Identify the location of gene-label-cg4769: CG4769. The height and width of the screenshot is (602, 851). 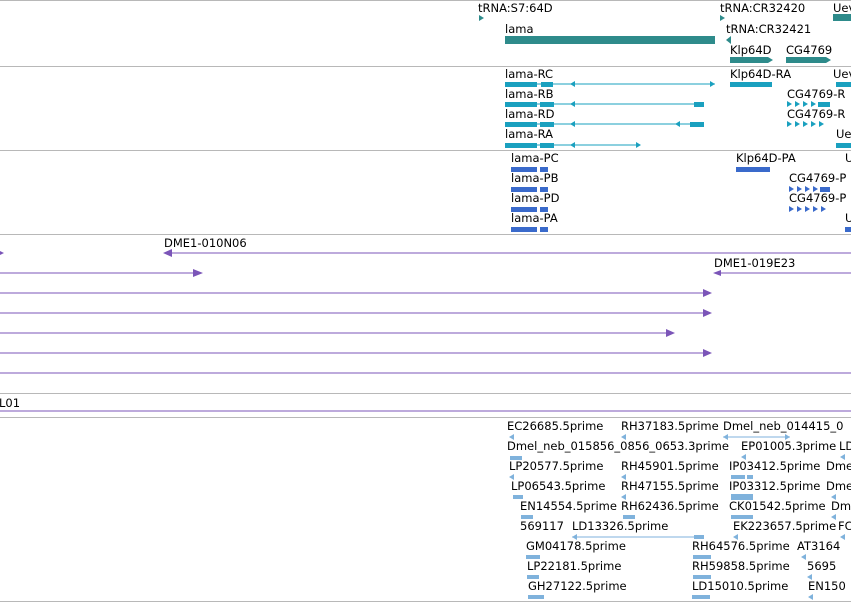
(809, 50).